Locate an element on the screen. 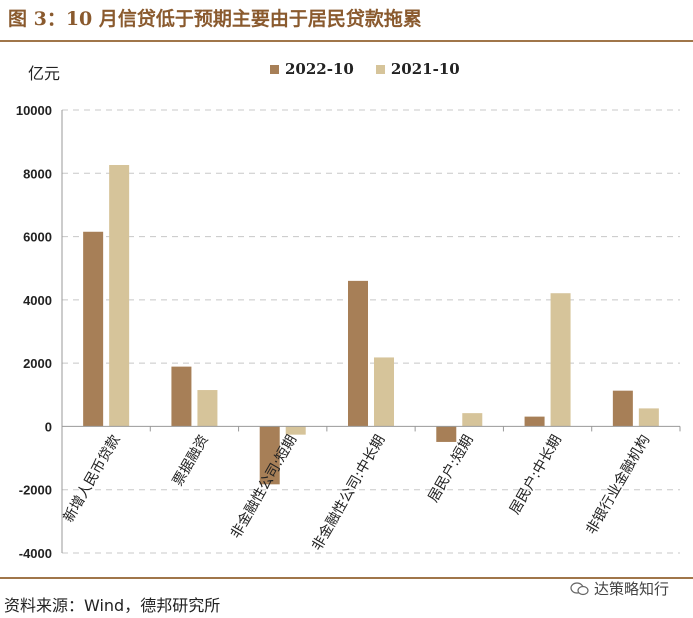  y-tick-label: -4000 is located at coordinates (35, 553).